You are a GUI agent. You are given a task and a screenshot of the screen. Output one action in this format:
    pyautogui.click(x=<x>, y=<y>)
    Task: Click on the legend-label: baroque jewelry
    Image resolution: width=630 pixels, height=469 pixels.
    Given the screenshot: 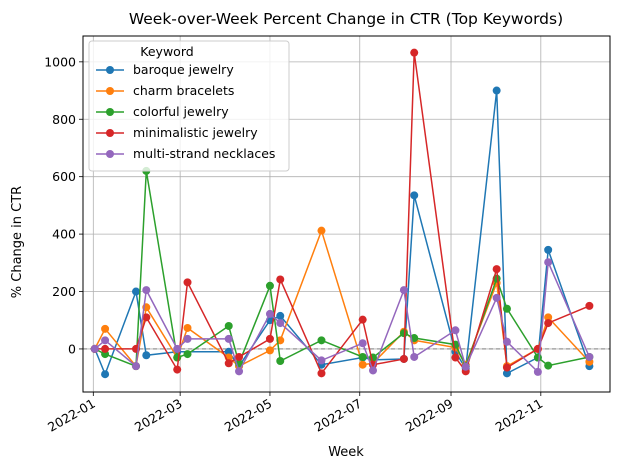 What is the action you would take?
    pyautogui.click(x=183, y=69)
    